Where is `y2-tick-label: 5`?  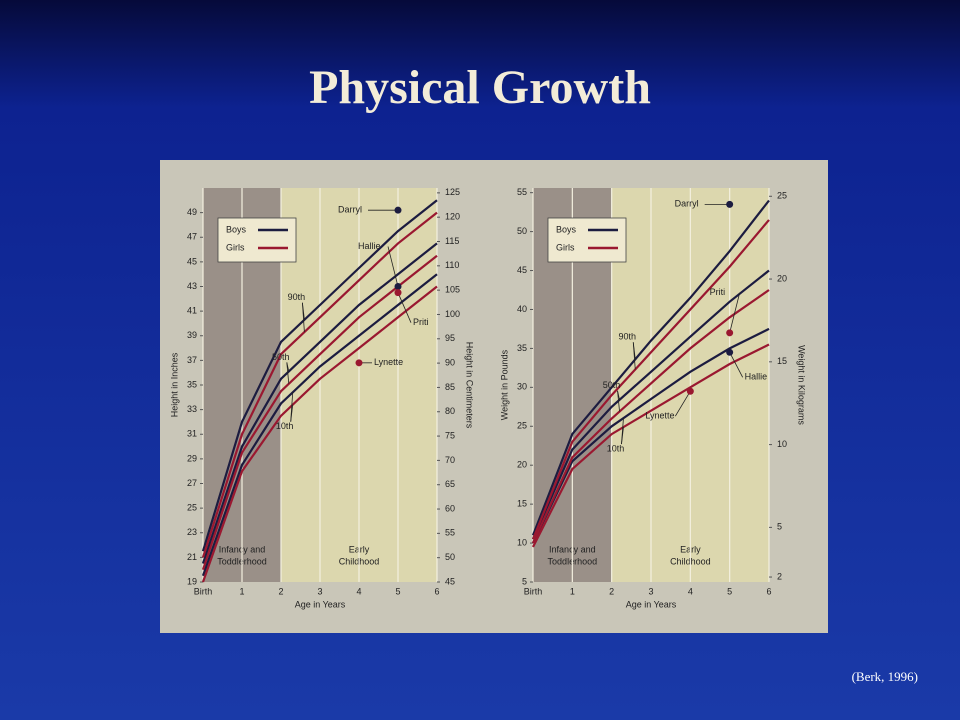
y2-tick-label: 5 is located at coordinates (779, 527).